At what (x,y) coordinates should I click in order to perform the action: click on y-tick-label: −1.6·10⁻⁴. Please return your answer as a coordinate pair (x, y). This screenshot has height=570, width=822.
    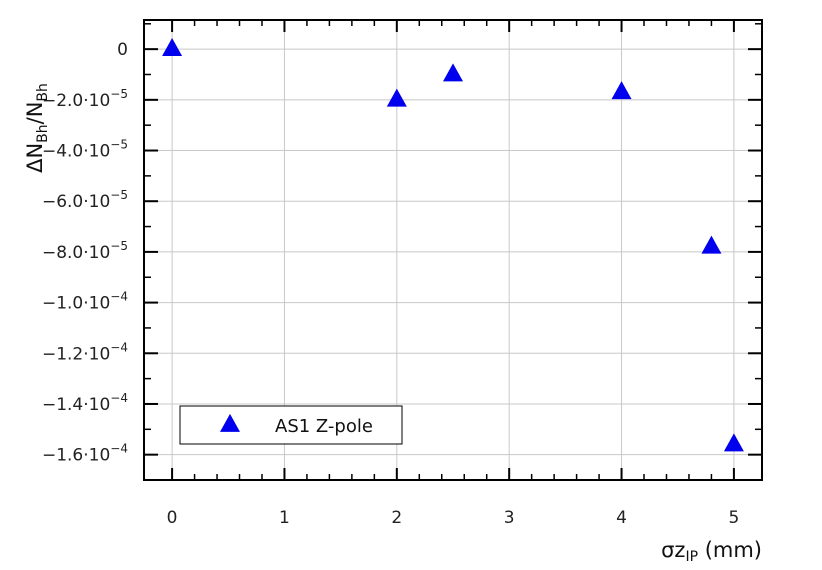
    Looking at the image, I should click on (85, 454).